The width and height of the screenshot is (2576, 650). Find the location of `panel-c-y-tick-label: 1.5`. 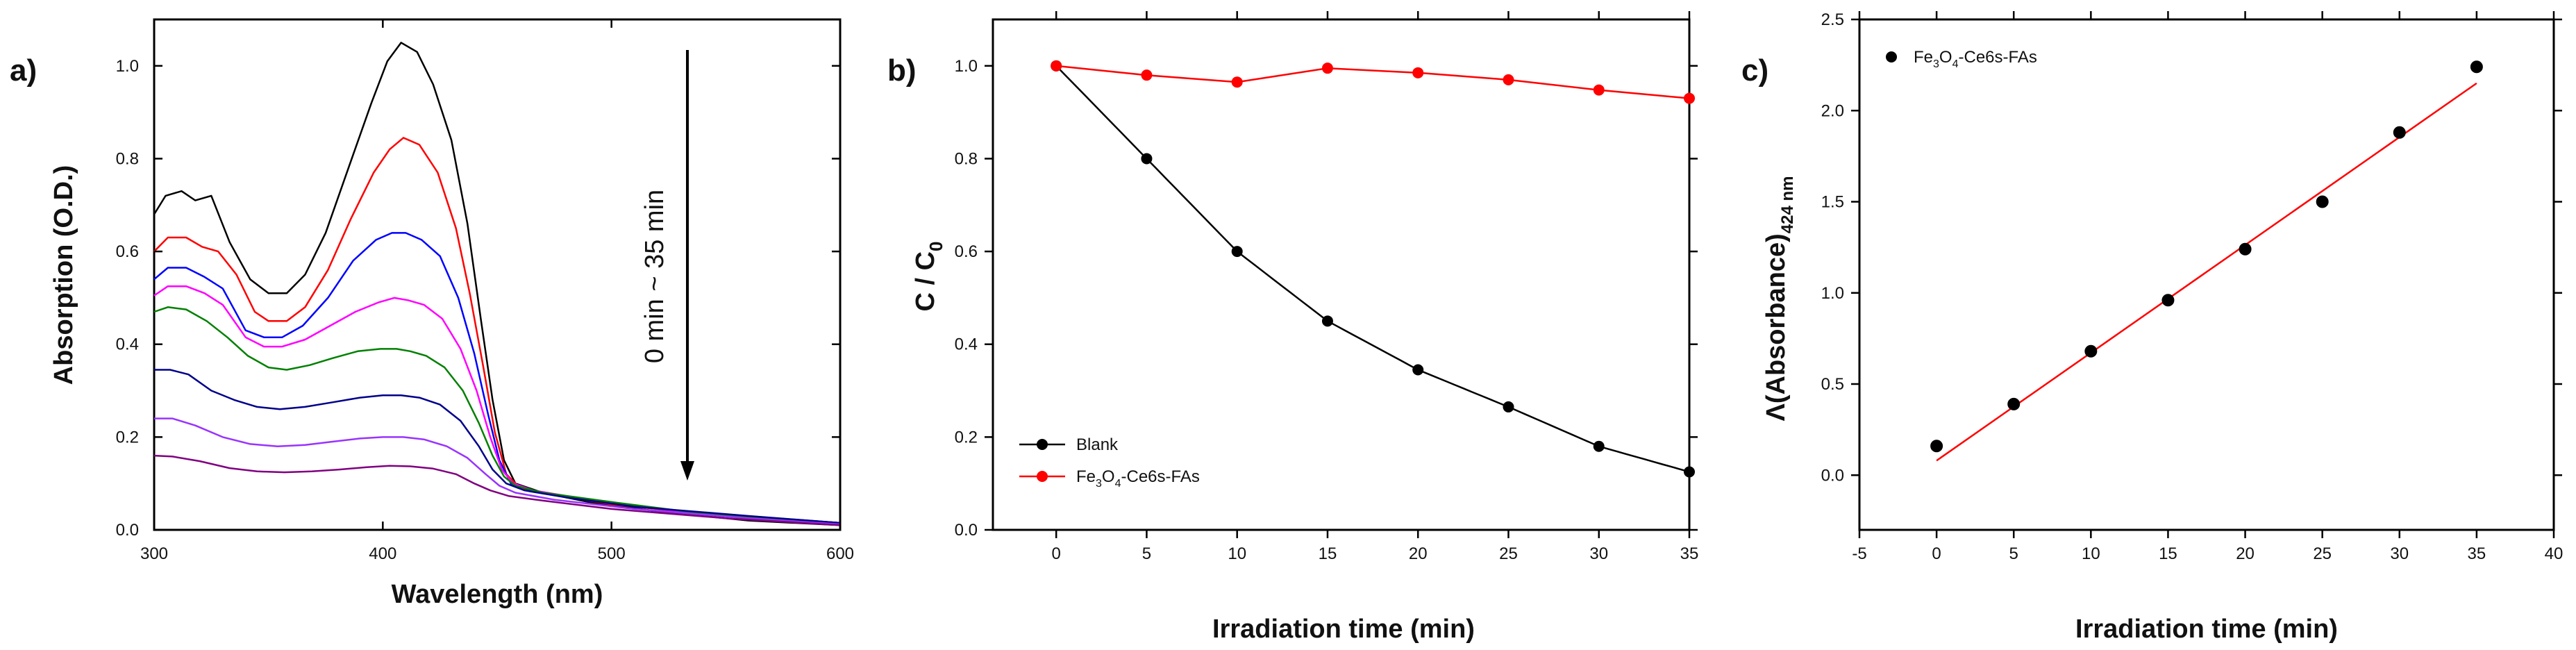

panel-c-y-tick-label: 1.5 is located at coordinates (1832, 202).